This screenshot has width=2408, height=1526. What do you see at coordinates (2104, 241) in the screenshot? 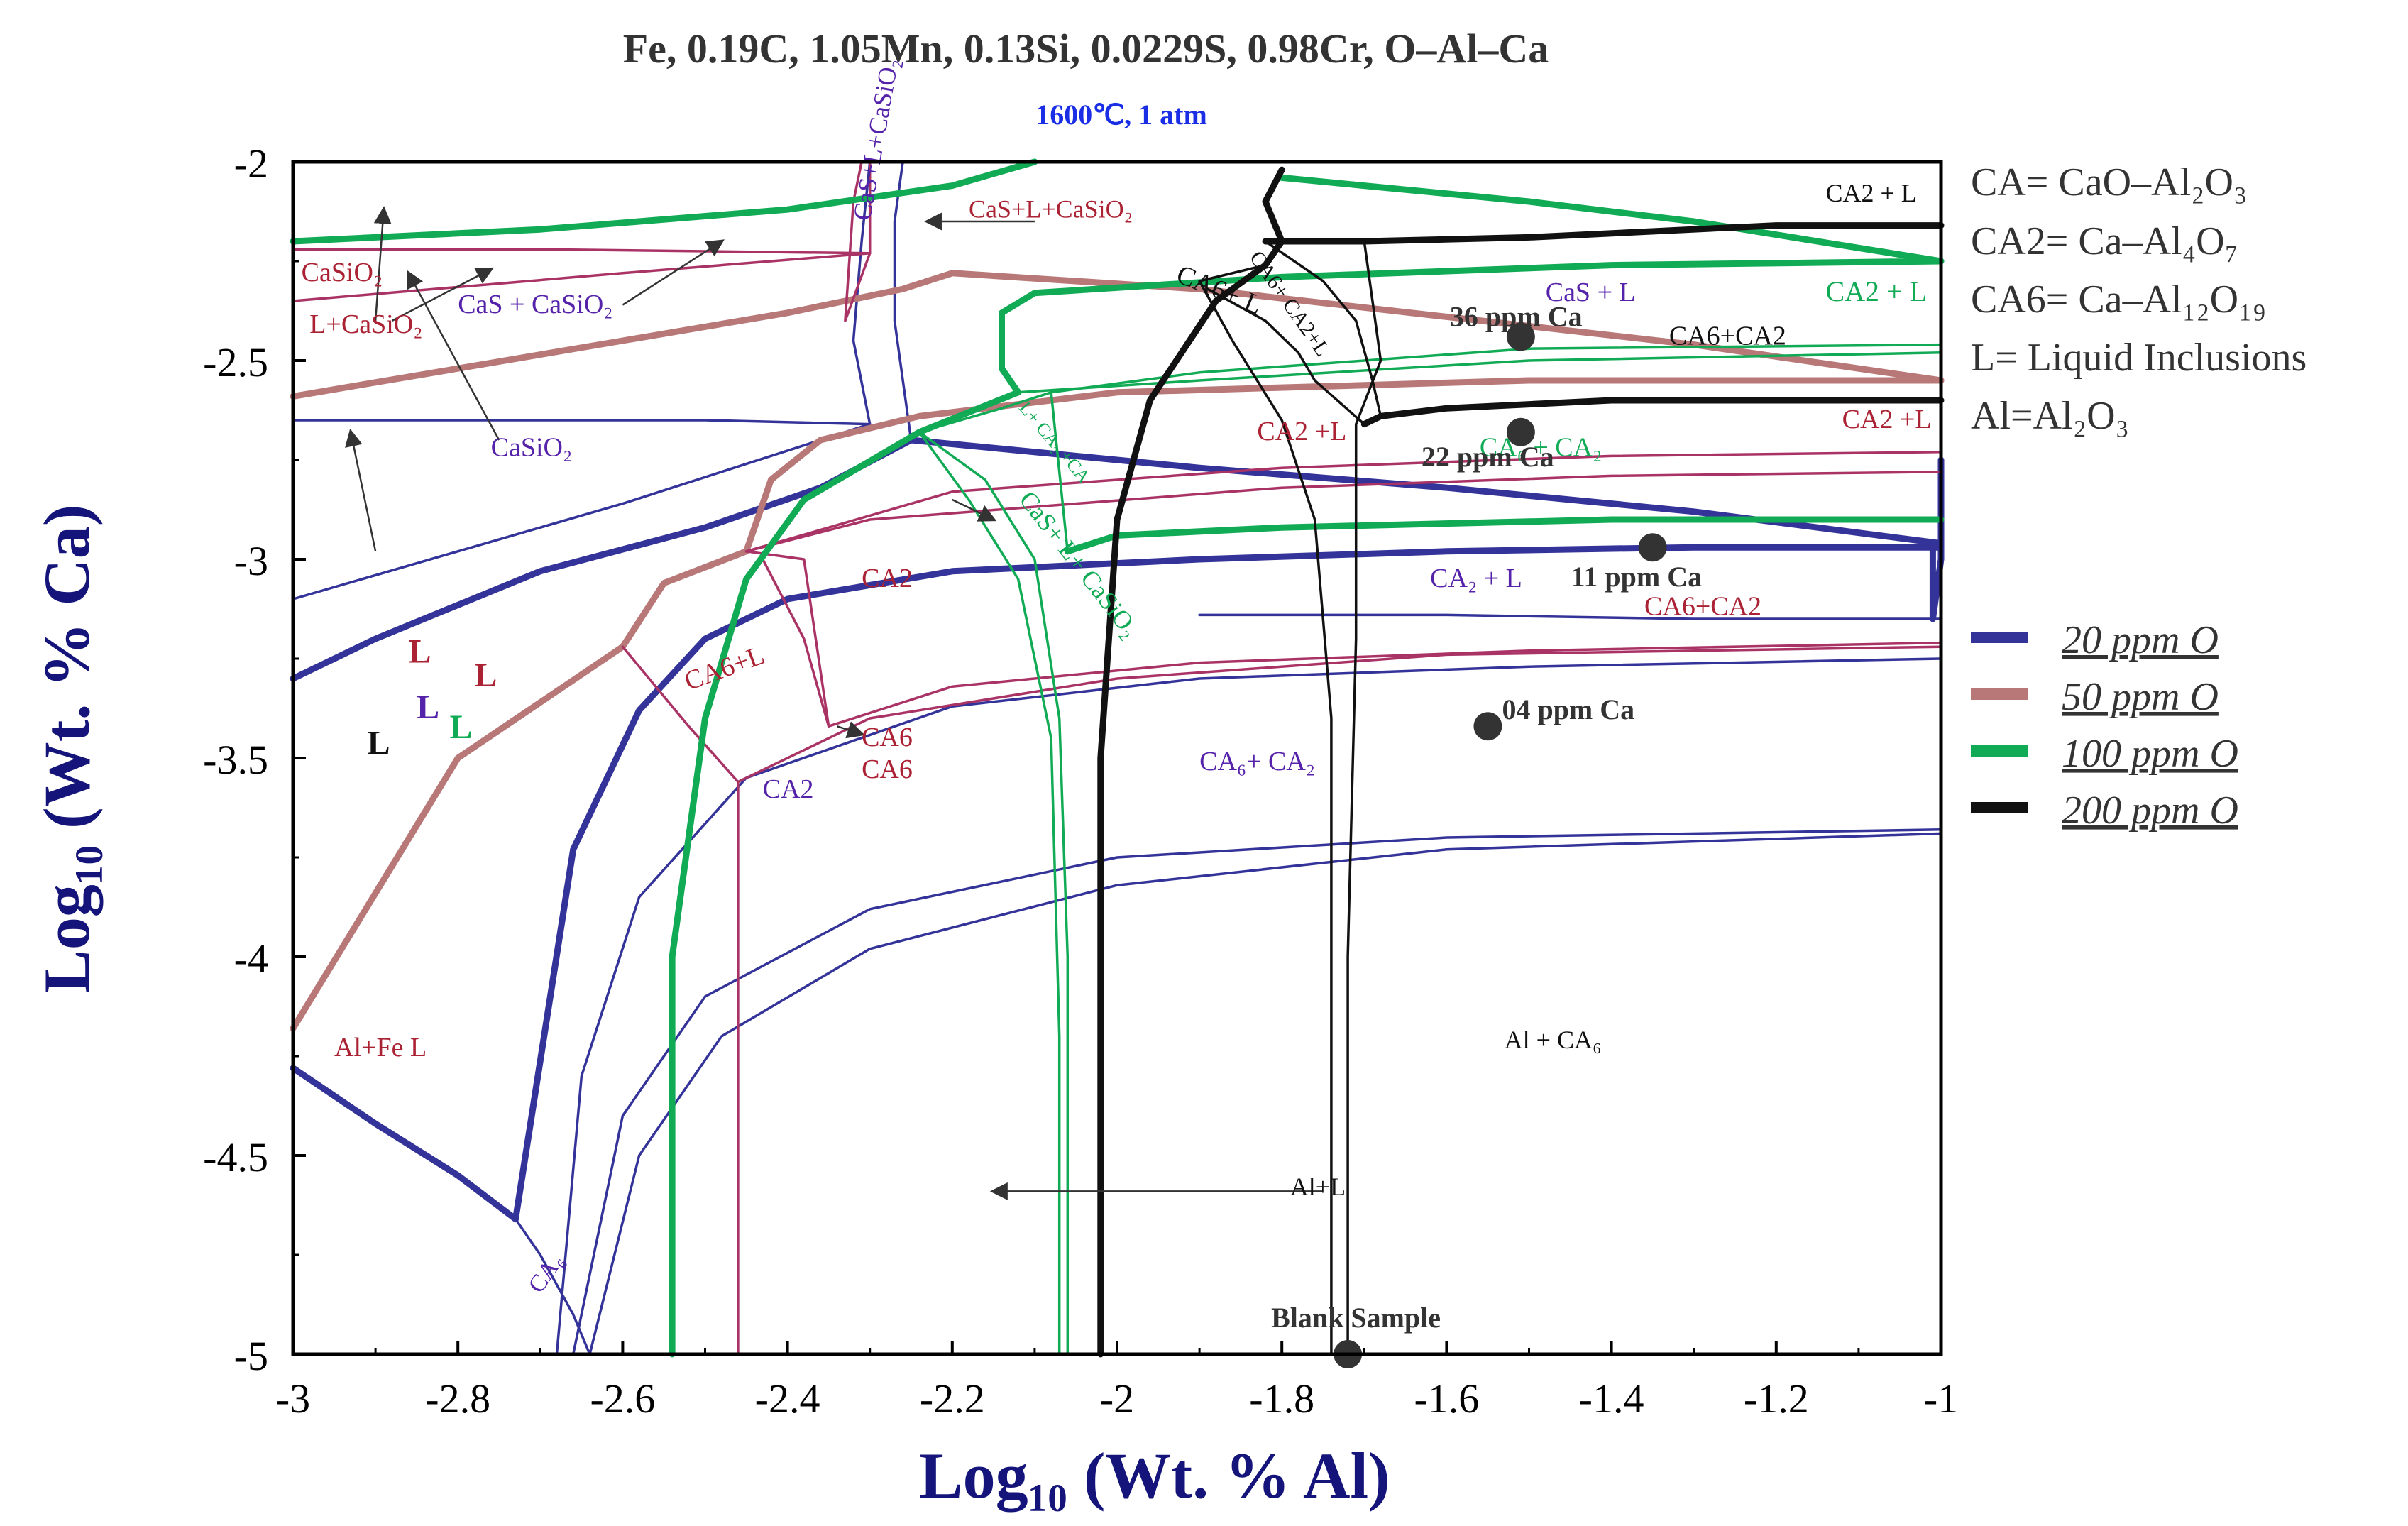
I see `definition-ca2: CA2= Ca–Al₄O₇` at bounding box center [2104, 241].